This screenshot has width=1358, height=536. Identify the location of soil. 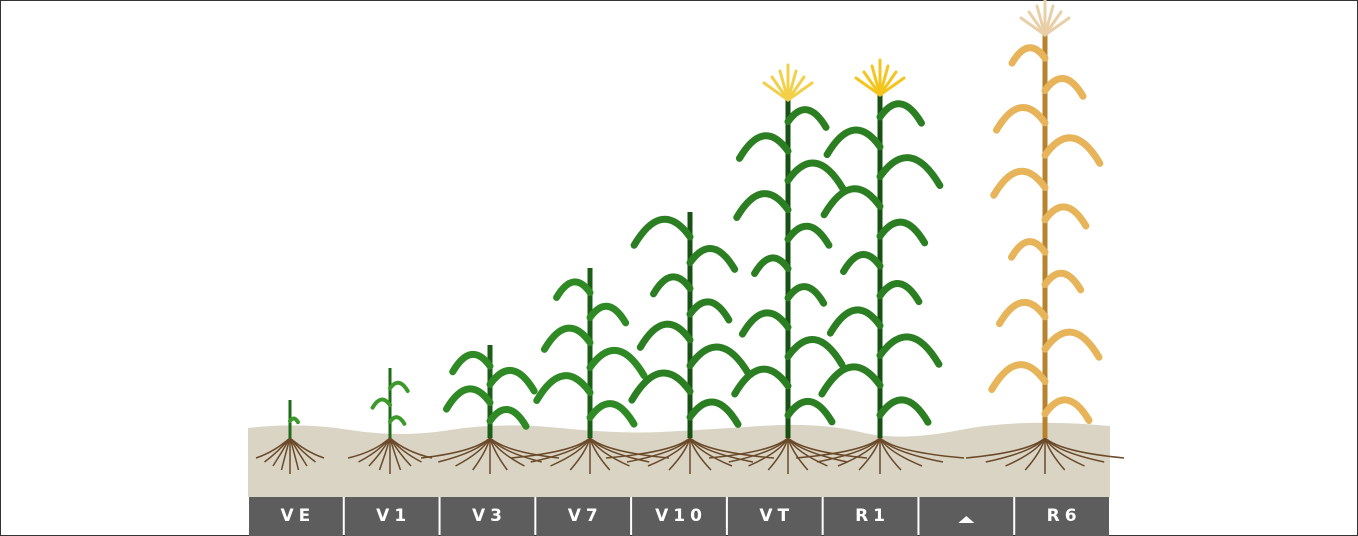
(679, 459).